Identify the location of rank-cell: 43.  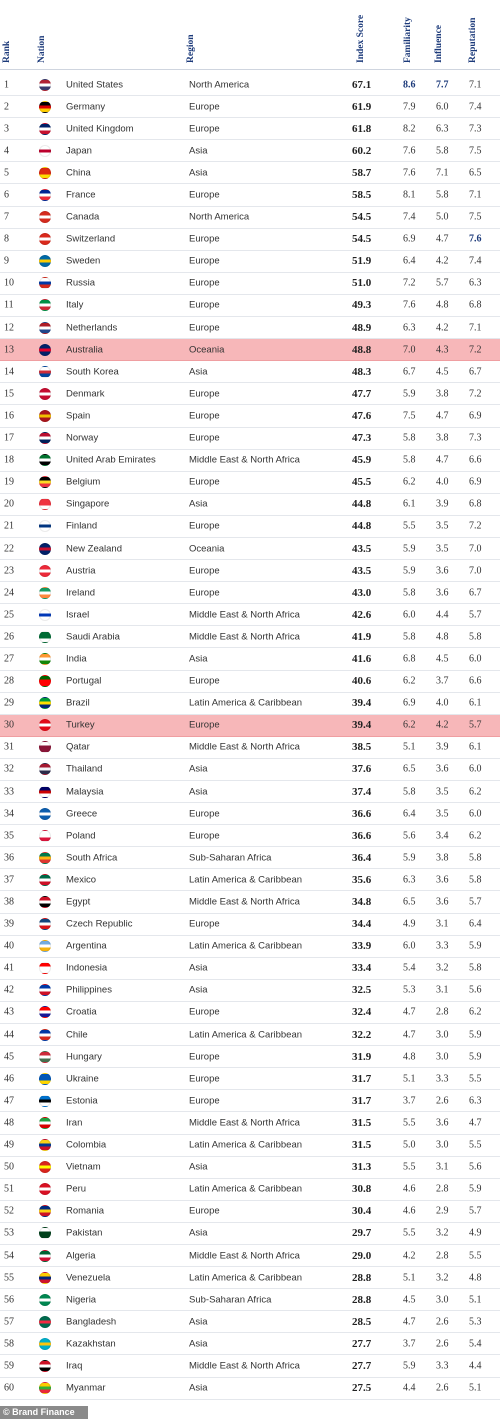
(9, 1012).